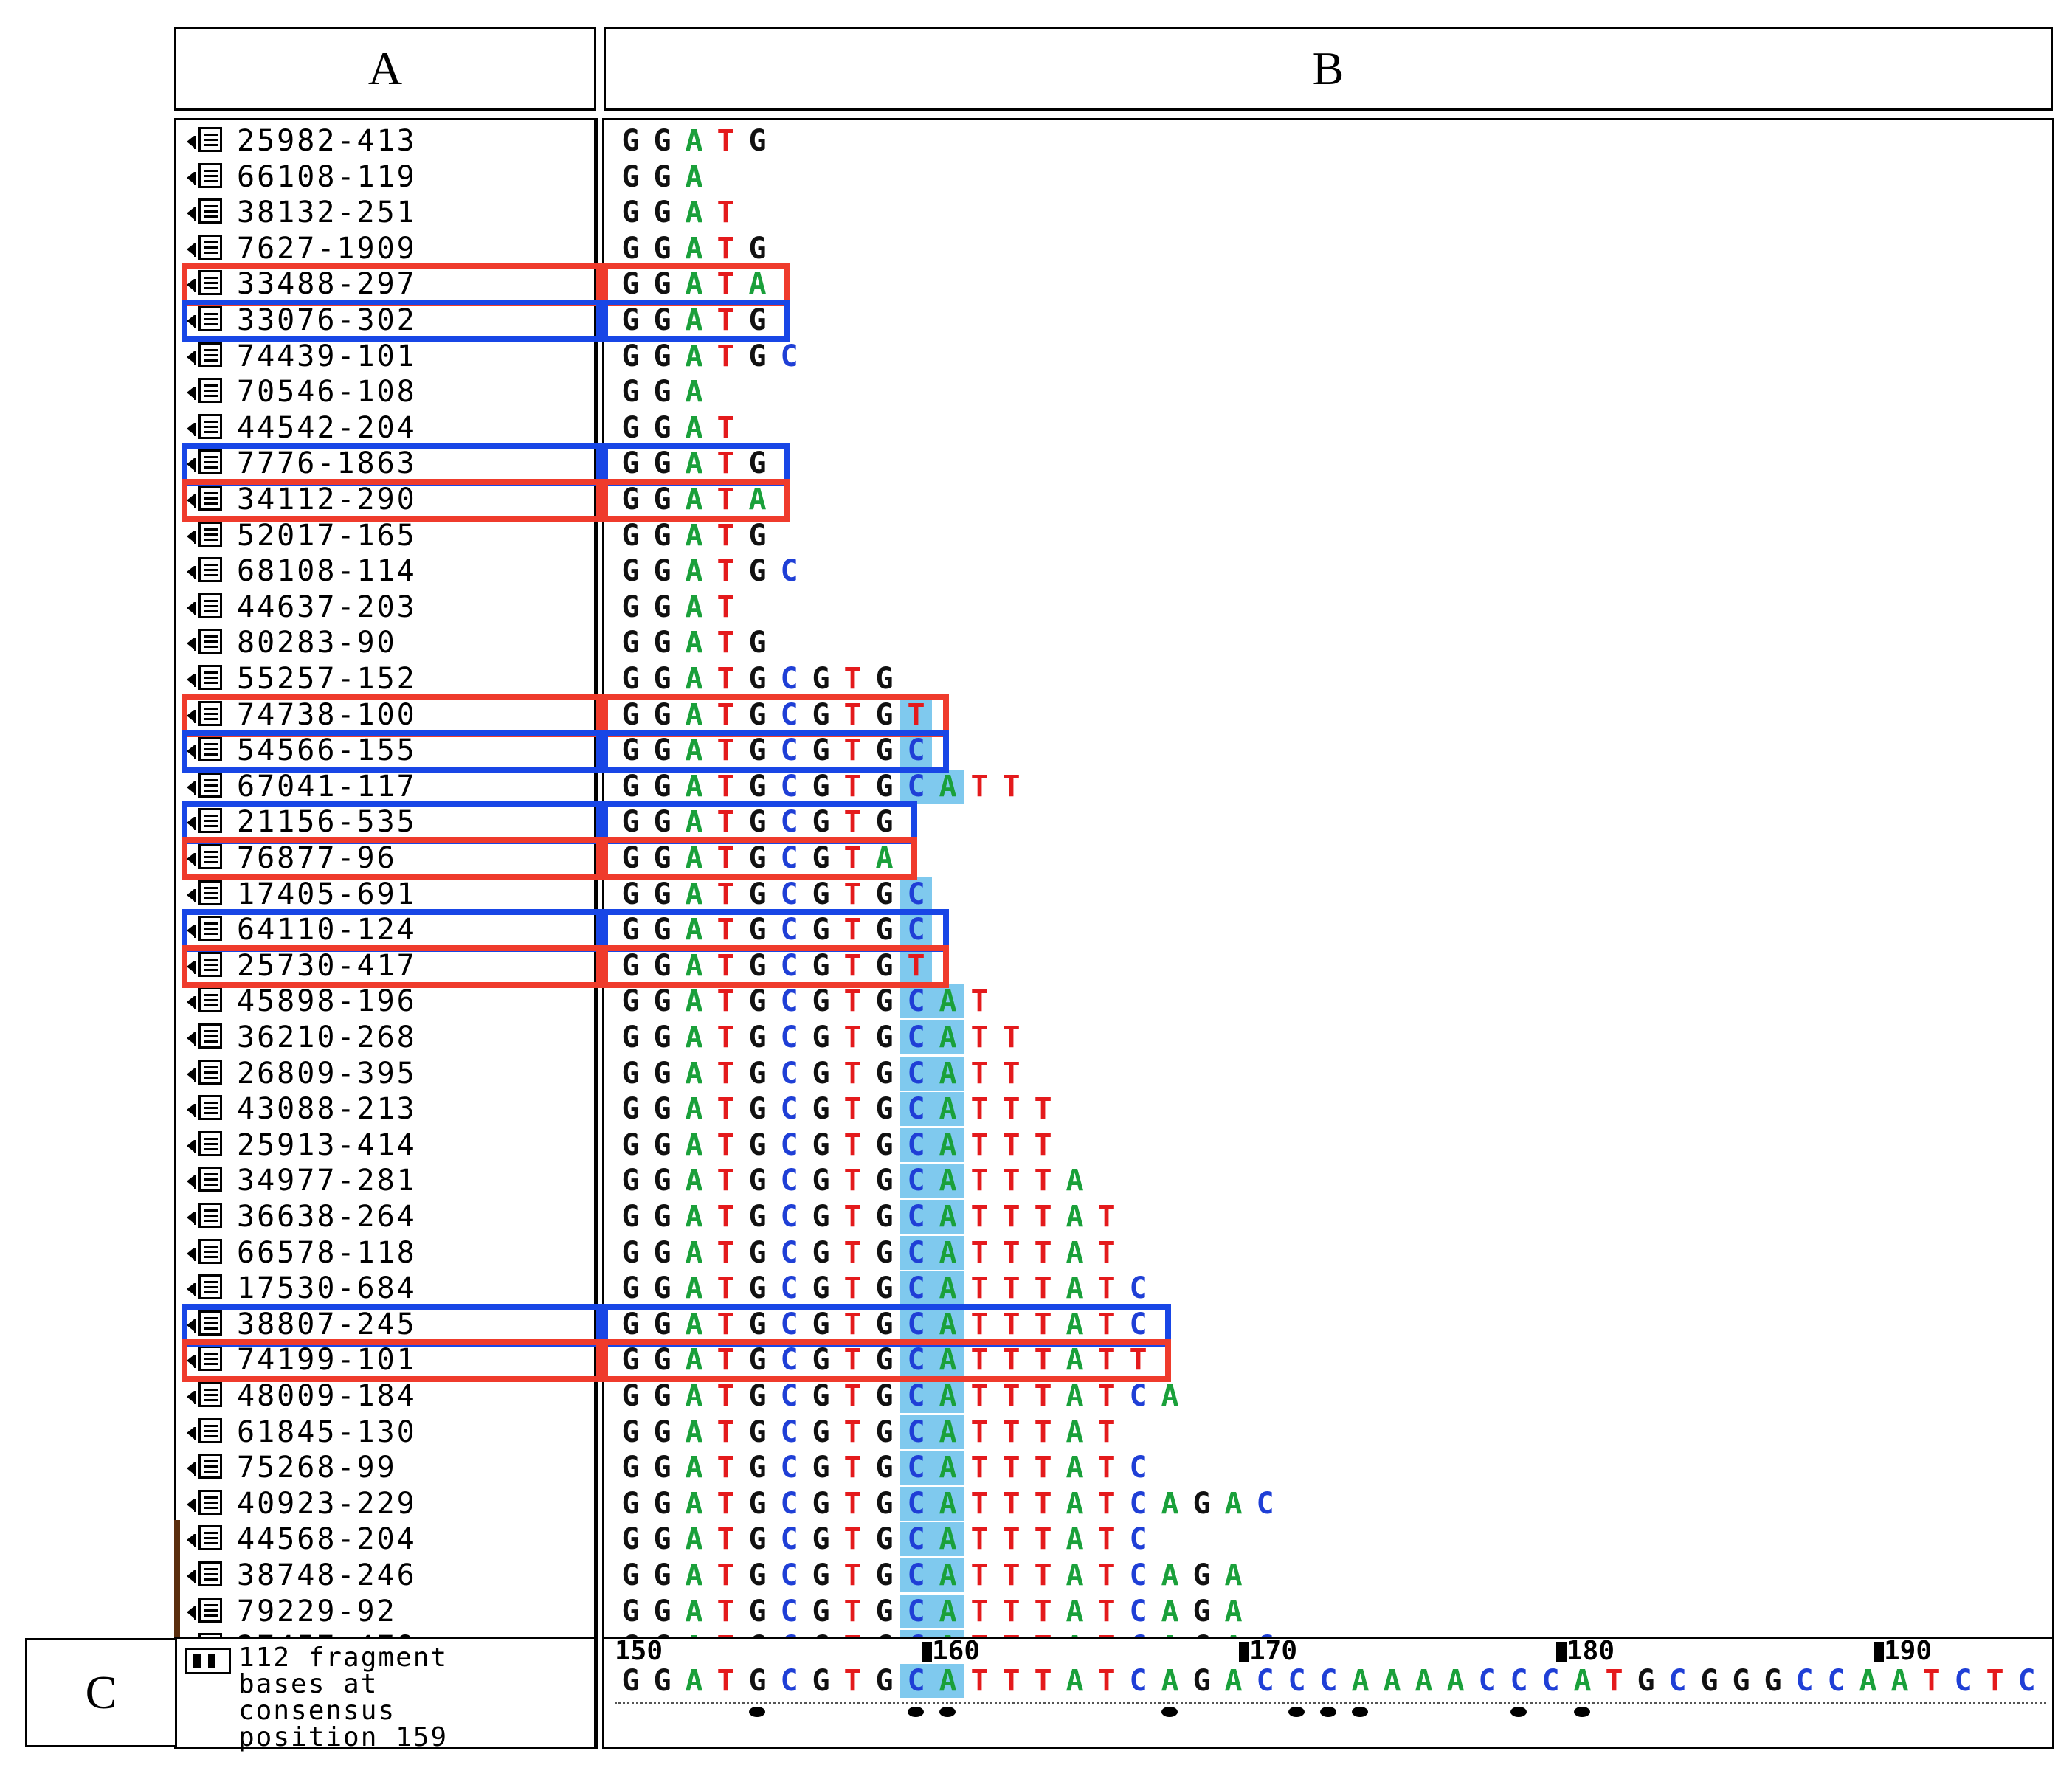 Image resolution: width=2072 pixels, height=1765 pixels. I want to click on read-row: 74738-100, so click(302, 715).